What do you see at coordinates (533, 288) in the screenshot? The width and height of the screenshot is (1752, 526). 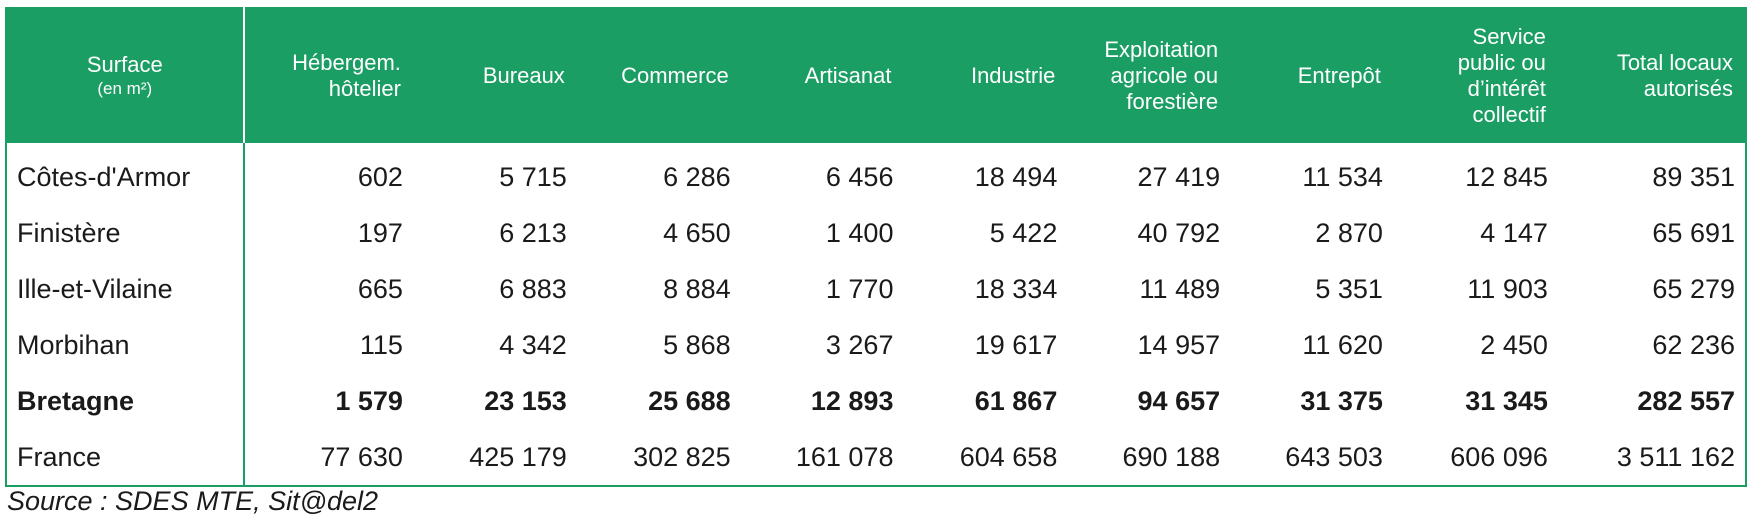 I see `table-cell: 6 883` at bounding box center [533, 288].